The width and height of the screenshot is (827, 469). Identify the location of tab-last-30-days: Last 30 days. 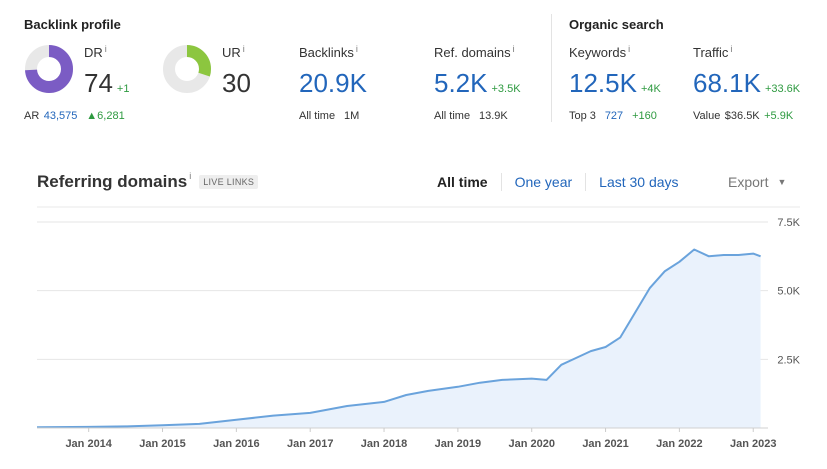
(639, 182).